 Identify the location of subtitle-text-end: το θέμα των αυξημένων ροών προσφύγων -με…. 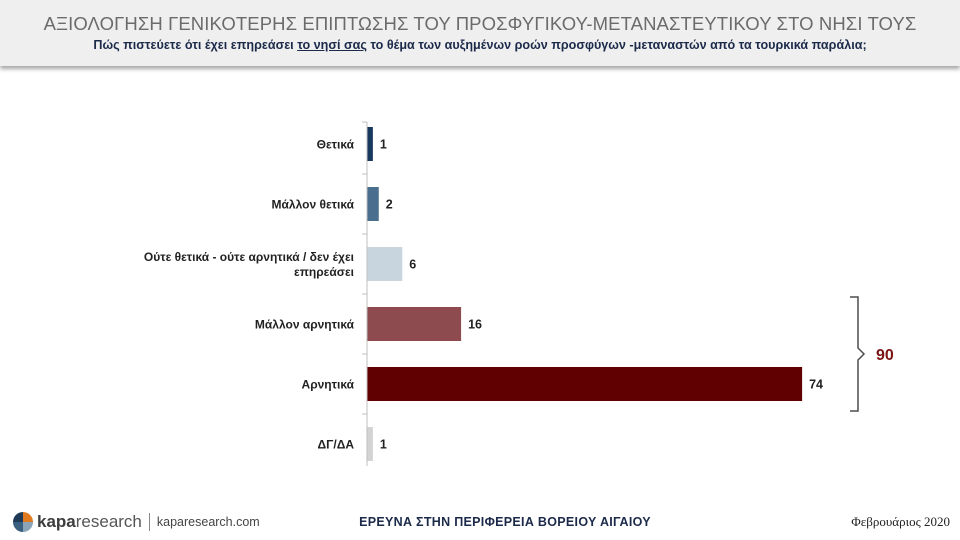
(616, 45).